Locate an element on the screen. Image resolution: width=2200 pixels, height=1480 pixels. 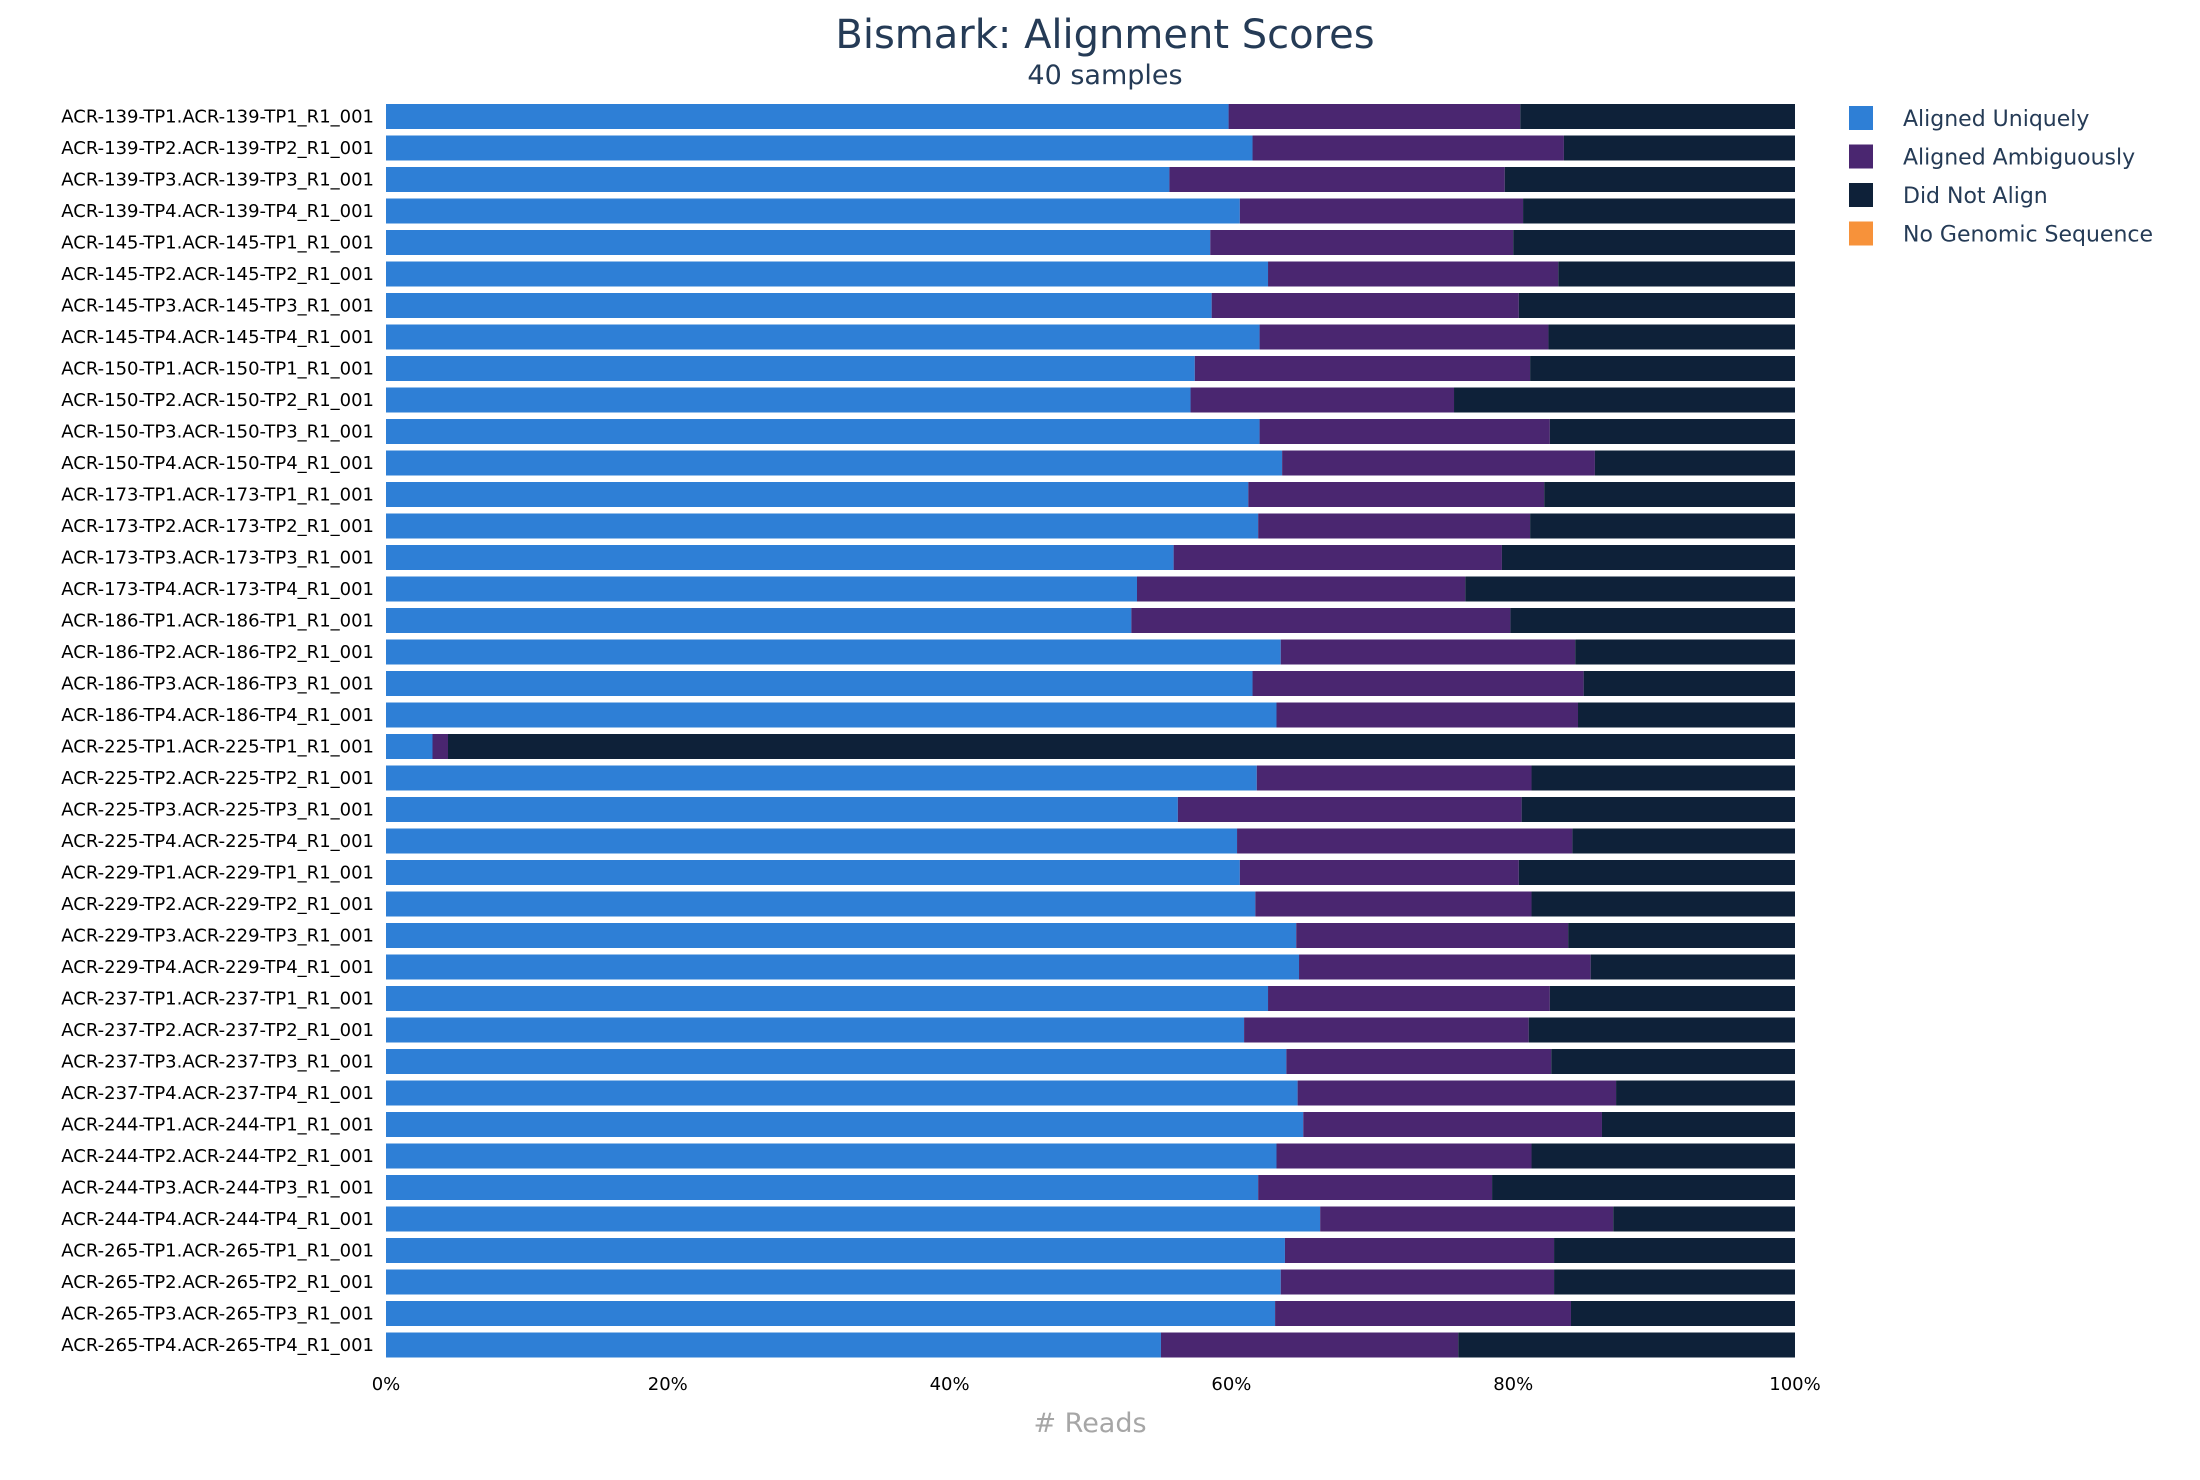
legend-label: No Genomic Sequence is located at coordinates (2028, 235).